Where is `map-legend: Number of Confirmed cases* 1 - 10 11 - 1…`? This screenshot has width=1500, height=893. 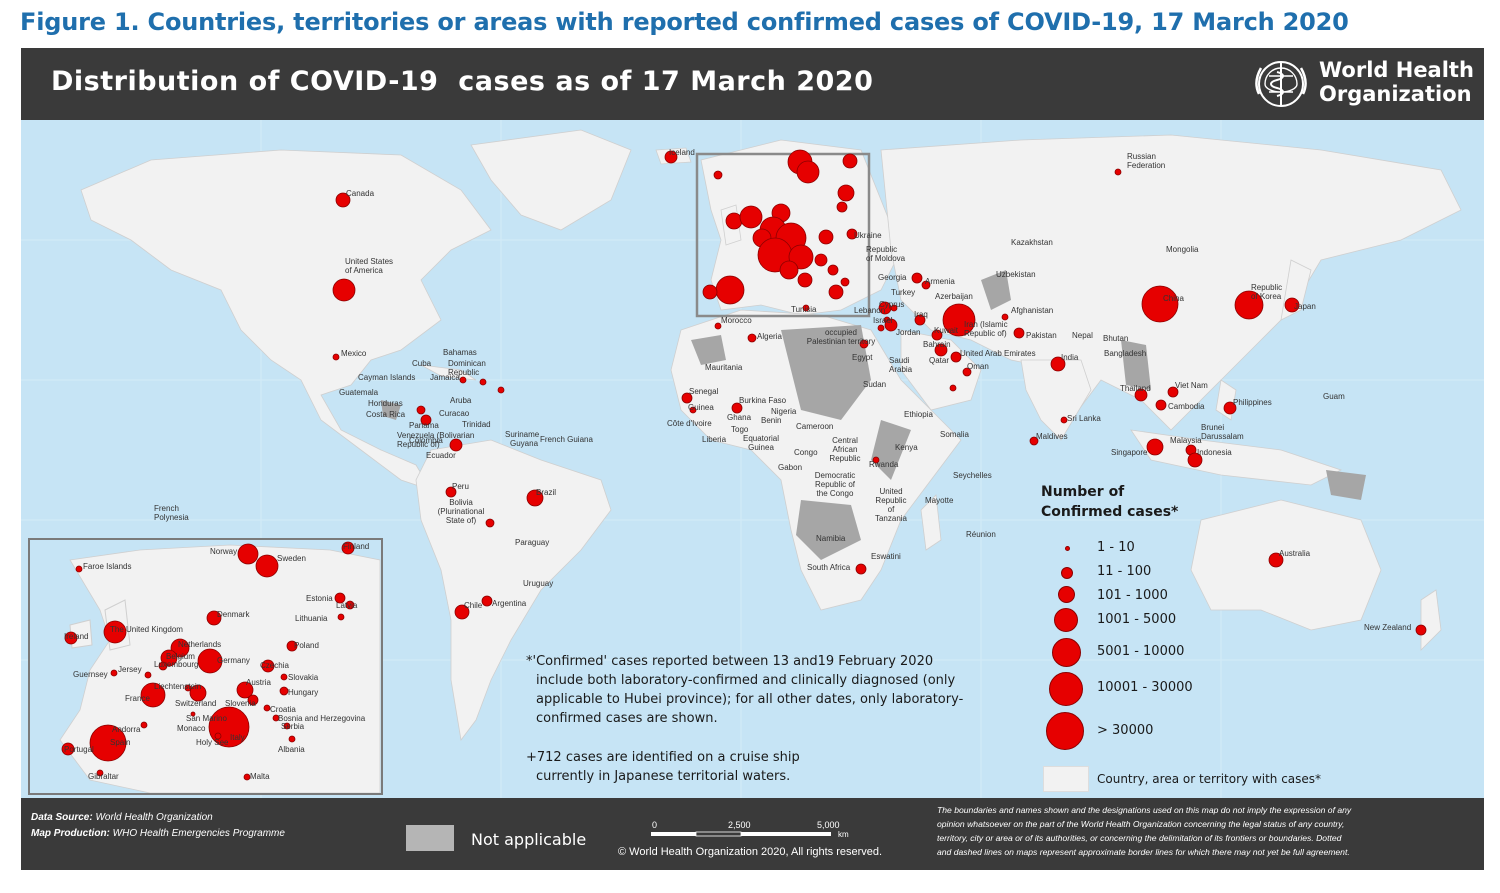 map-legend: Number of Confirmed cases* 1 - 10 11 - 1… is located at coordinates (1191, 638).